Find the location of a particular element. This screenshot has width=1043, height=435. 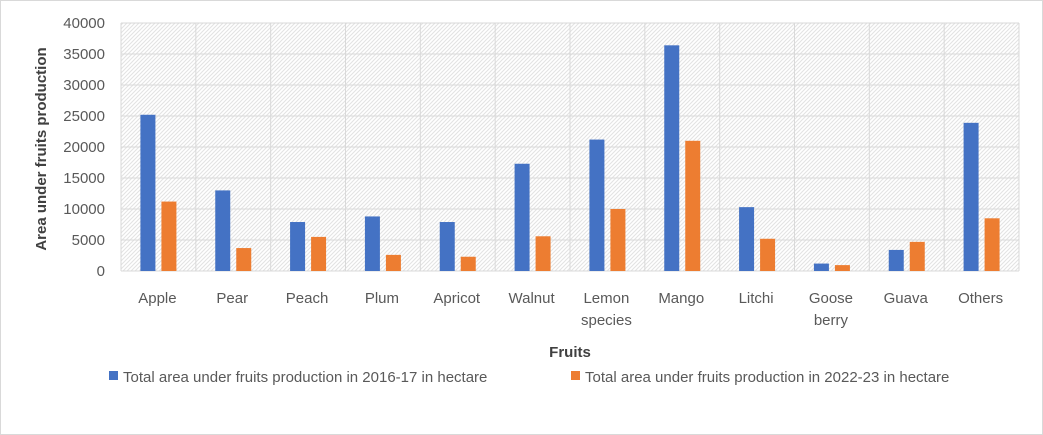

x-tick-label: Others is located at coordinates (980, 298).